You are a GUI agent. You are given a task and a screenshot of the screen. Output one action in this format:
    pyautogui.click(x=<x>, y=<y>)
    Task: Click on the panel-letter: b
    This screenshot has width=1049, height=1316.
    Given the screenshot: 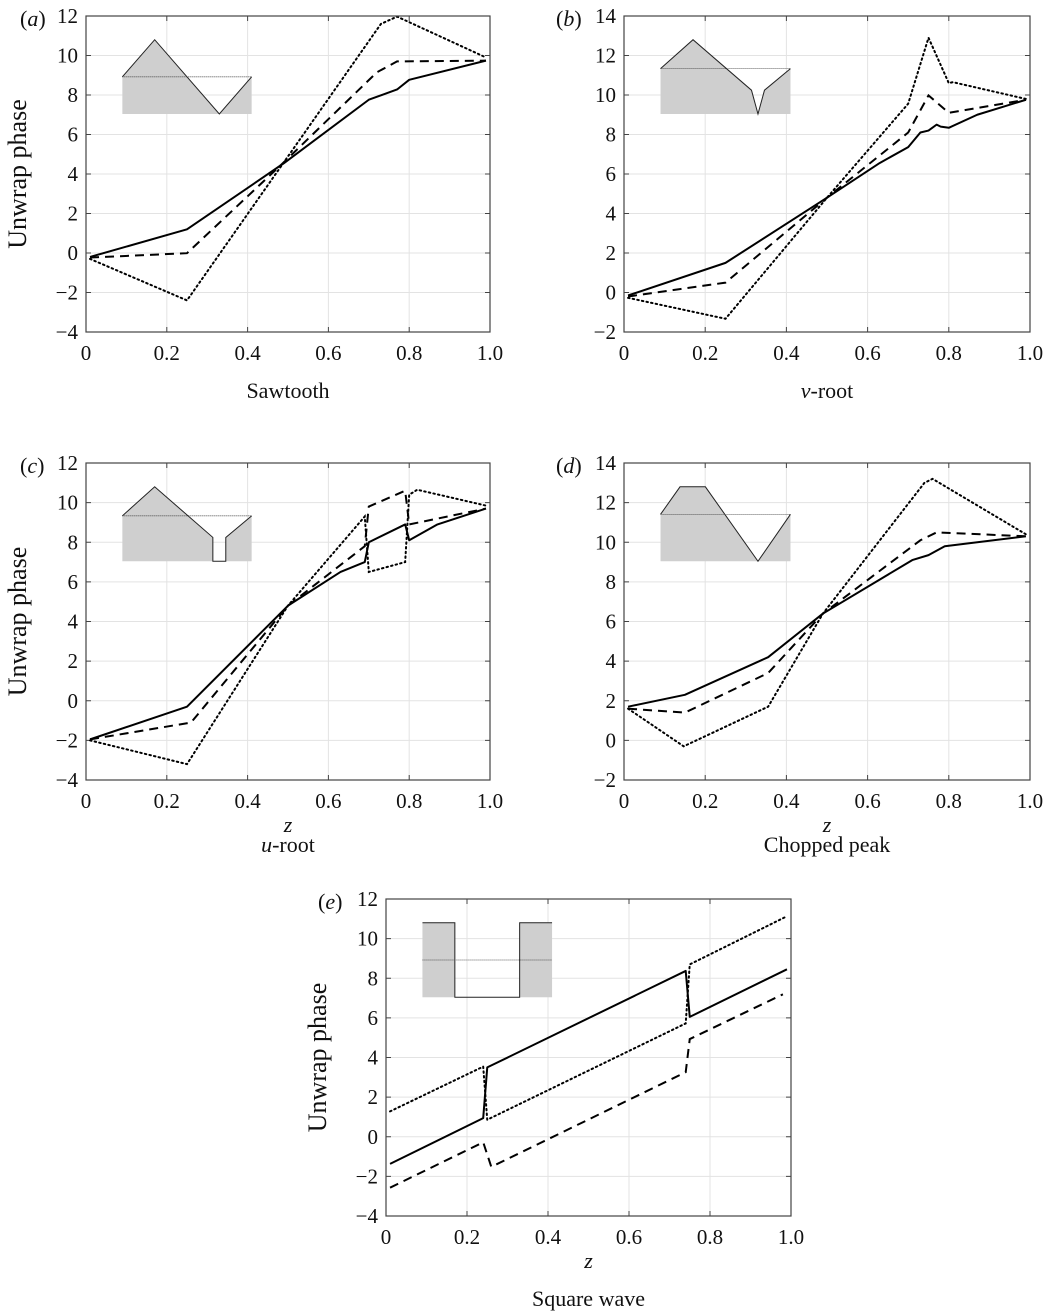 What is the action you would take?
    pyautogui.click(x=568, y=18)
    